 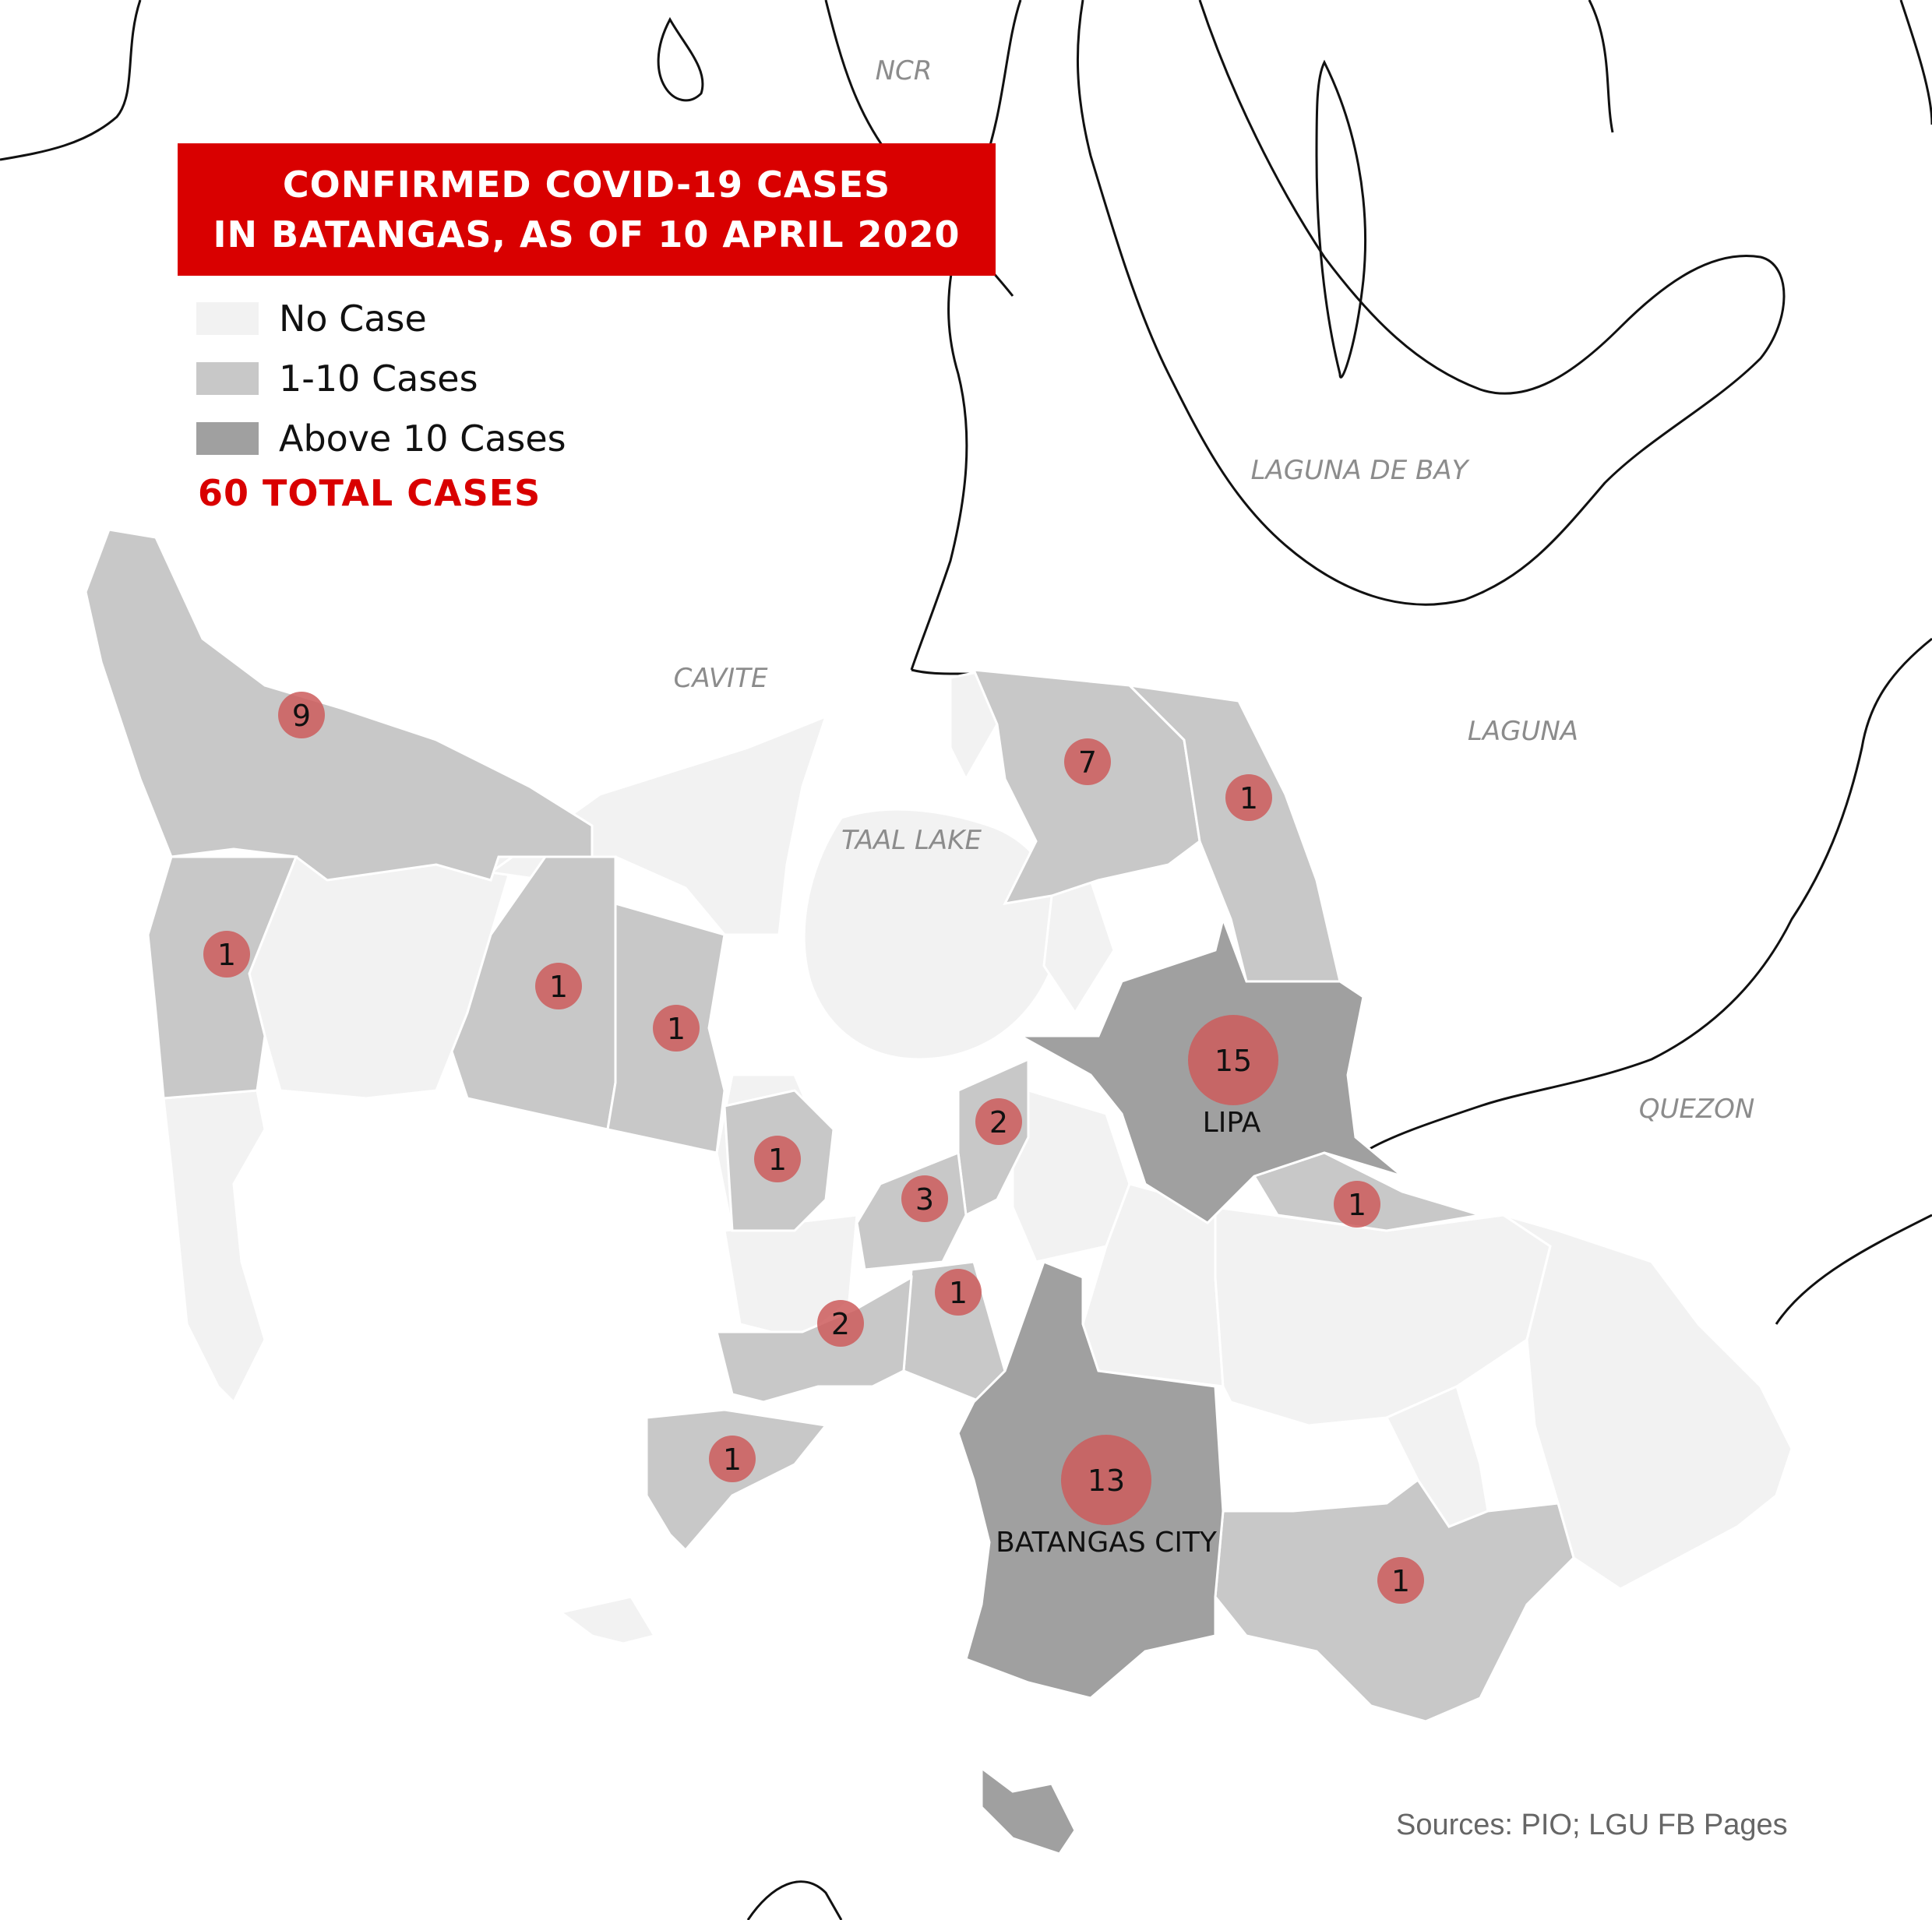 What do you see at coordinates (1341, 219) in the screenshot?
I see `laguna-de-bay-island-outline` at bounding box center [1341, 219].